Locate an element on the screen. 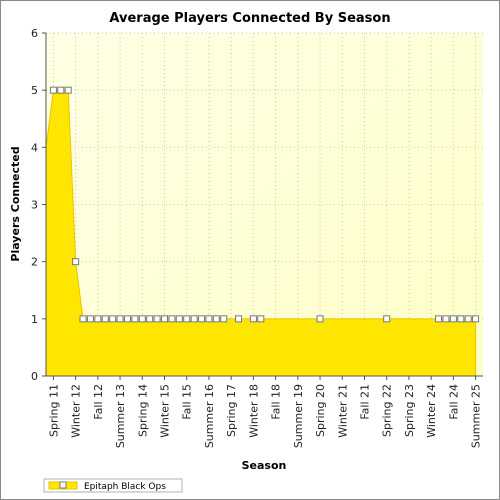 This screenshot has width=500, height=500. x-tick-label: Spring 23 is located at coordinates (409, 410).